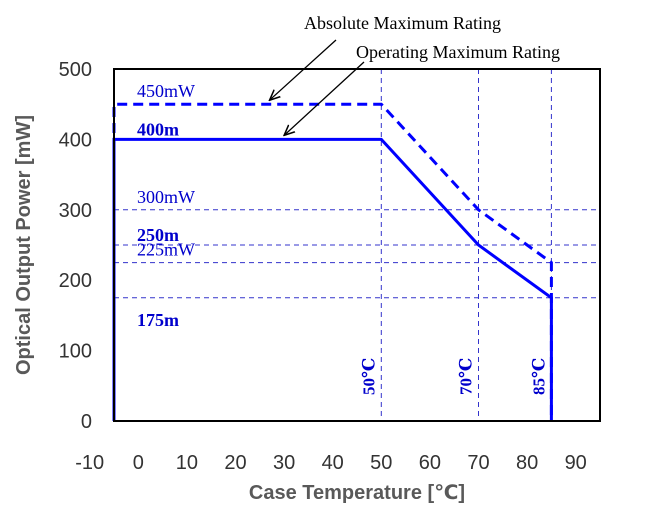  What do you see at coordinates (86, 422) in the screenshot?
I see `y-tick-label: 0` at bounding box center [86, 422].